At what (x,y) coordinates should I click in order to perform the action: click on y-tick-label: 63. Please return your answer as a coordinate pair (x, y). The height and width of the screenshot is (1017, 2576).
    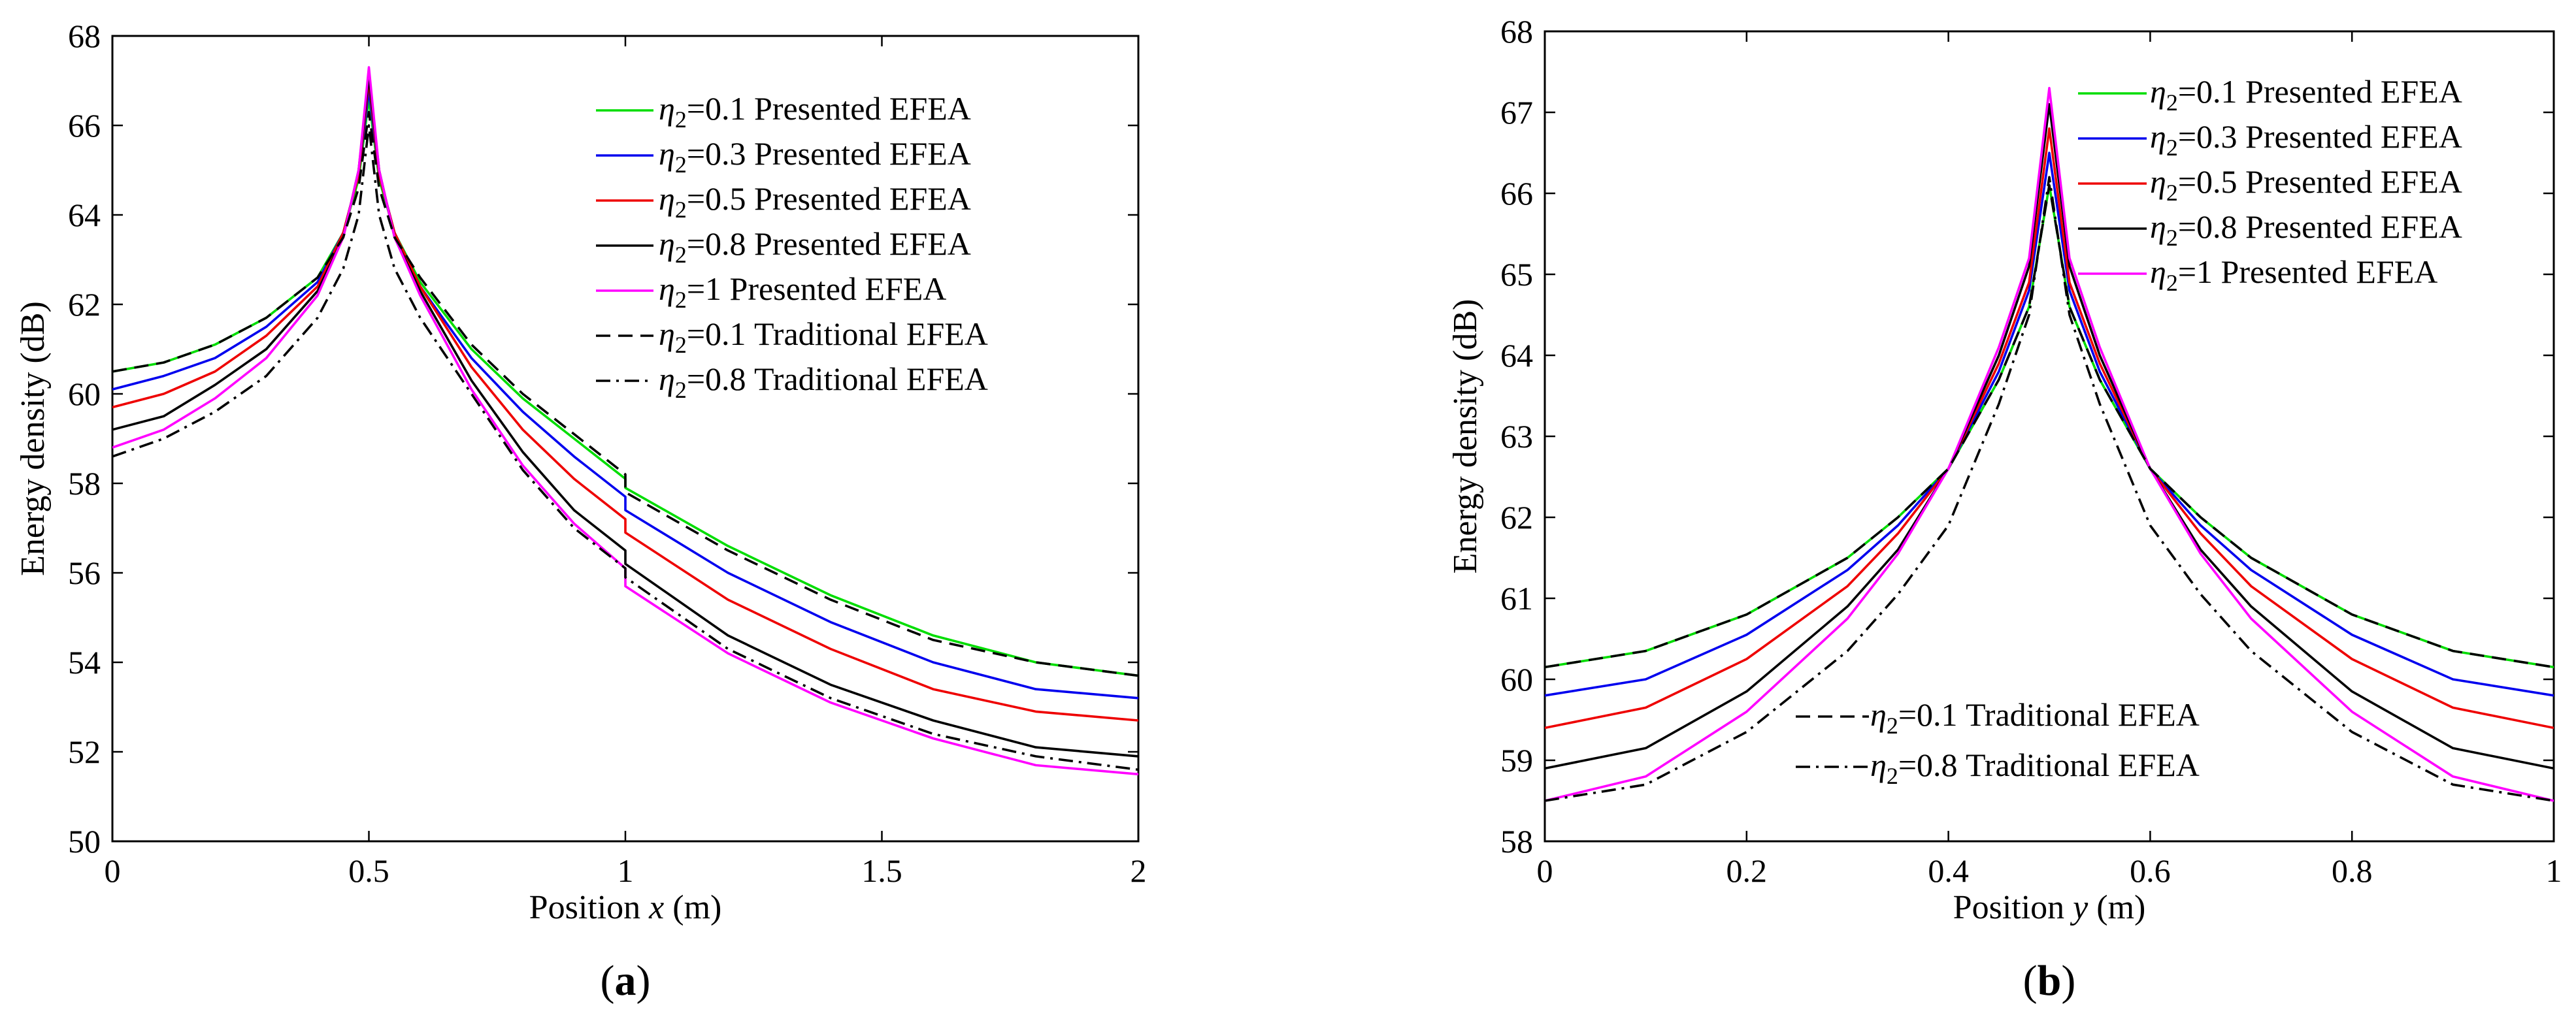
    Looking at the image, I should click on (1516, 436).